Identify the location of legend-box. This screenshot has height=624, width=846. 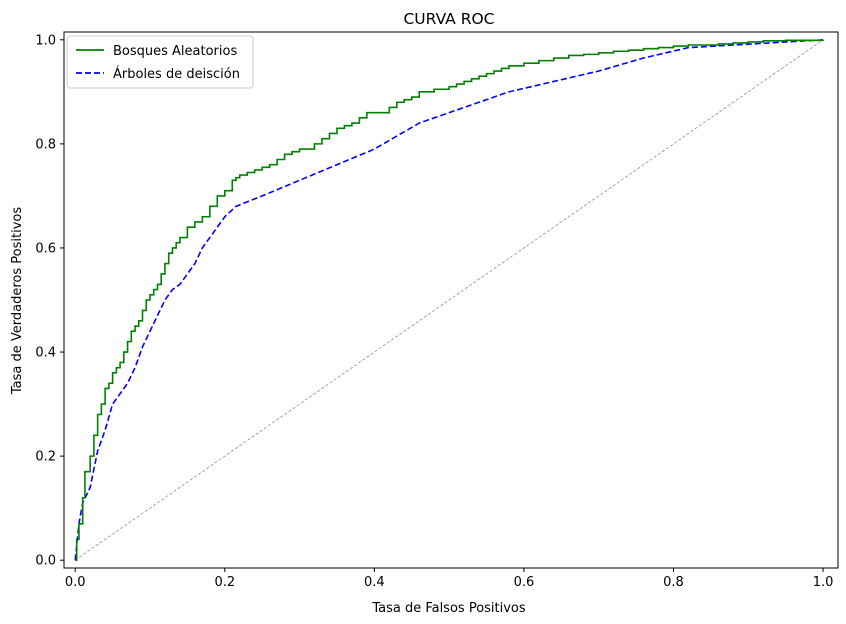
(160, 62).